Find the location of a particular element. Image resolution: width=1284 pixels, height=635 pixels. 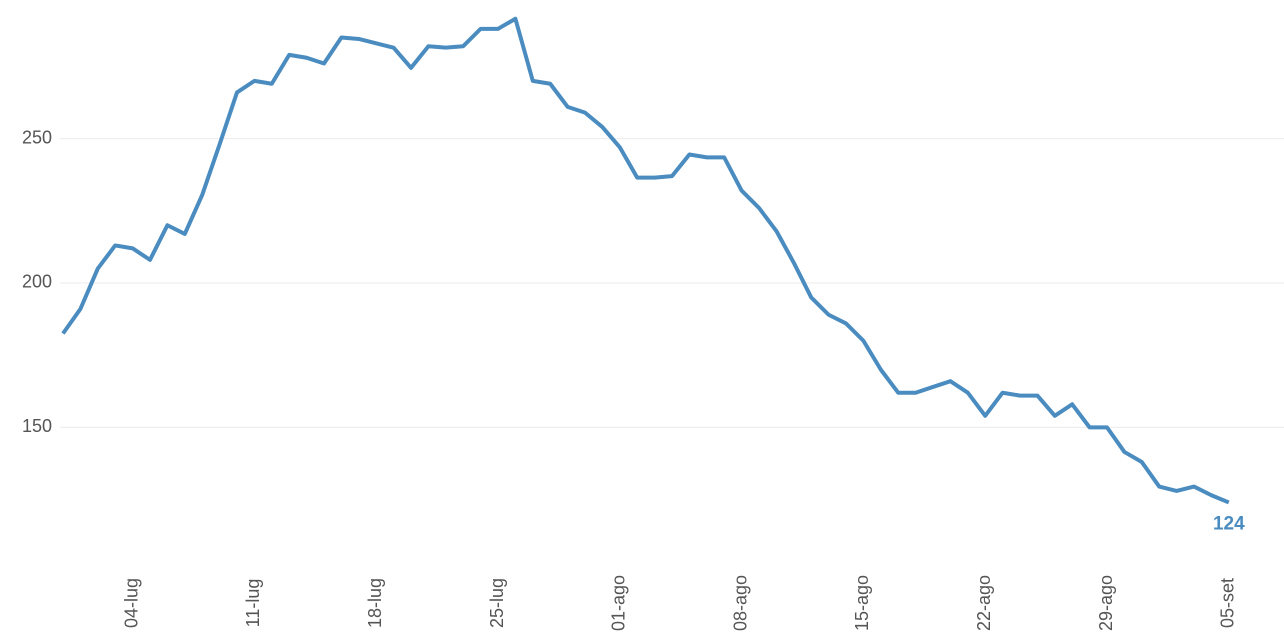

x-tick-label: 15-ago is located at coordinates (862, 603).